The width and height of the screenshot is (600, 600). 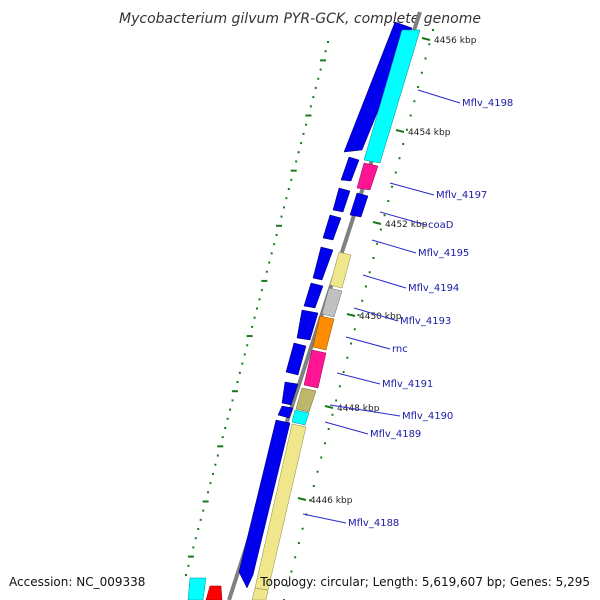 I want to click on gene-label: Mflv_4197, so click(x=461, y=195).